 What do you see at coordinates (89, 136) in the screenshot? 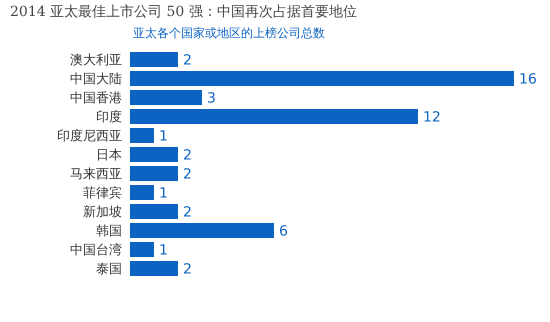
I see `y-tick-label: 印度尼西亚` at bounding box center [89, 136].